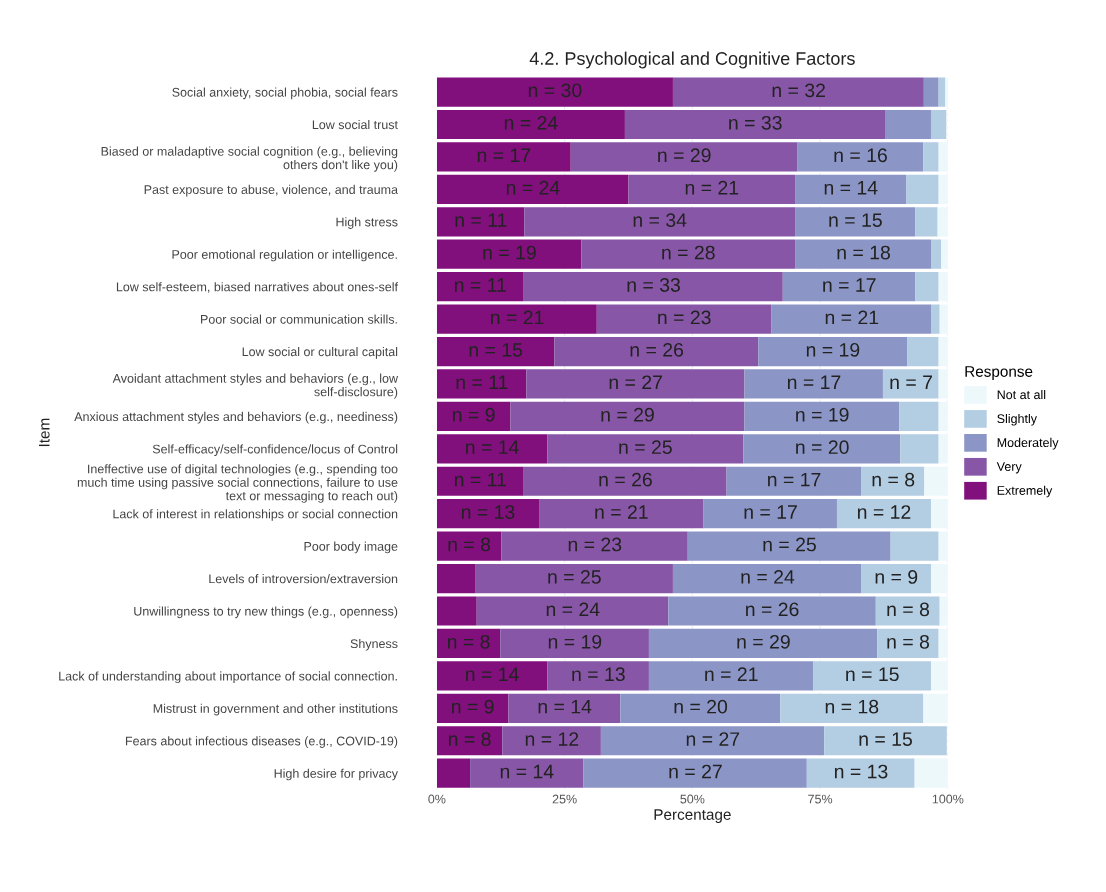 The height and width of the screenshot is (892, 1106). Describe the element at coordinates (303, 579) in the screenshot. I see `y-tick-label: Levels of introversion/extraversion` at that location.